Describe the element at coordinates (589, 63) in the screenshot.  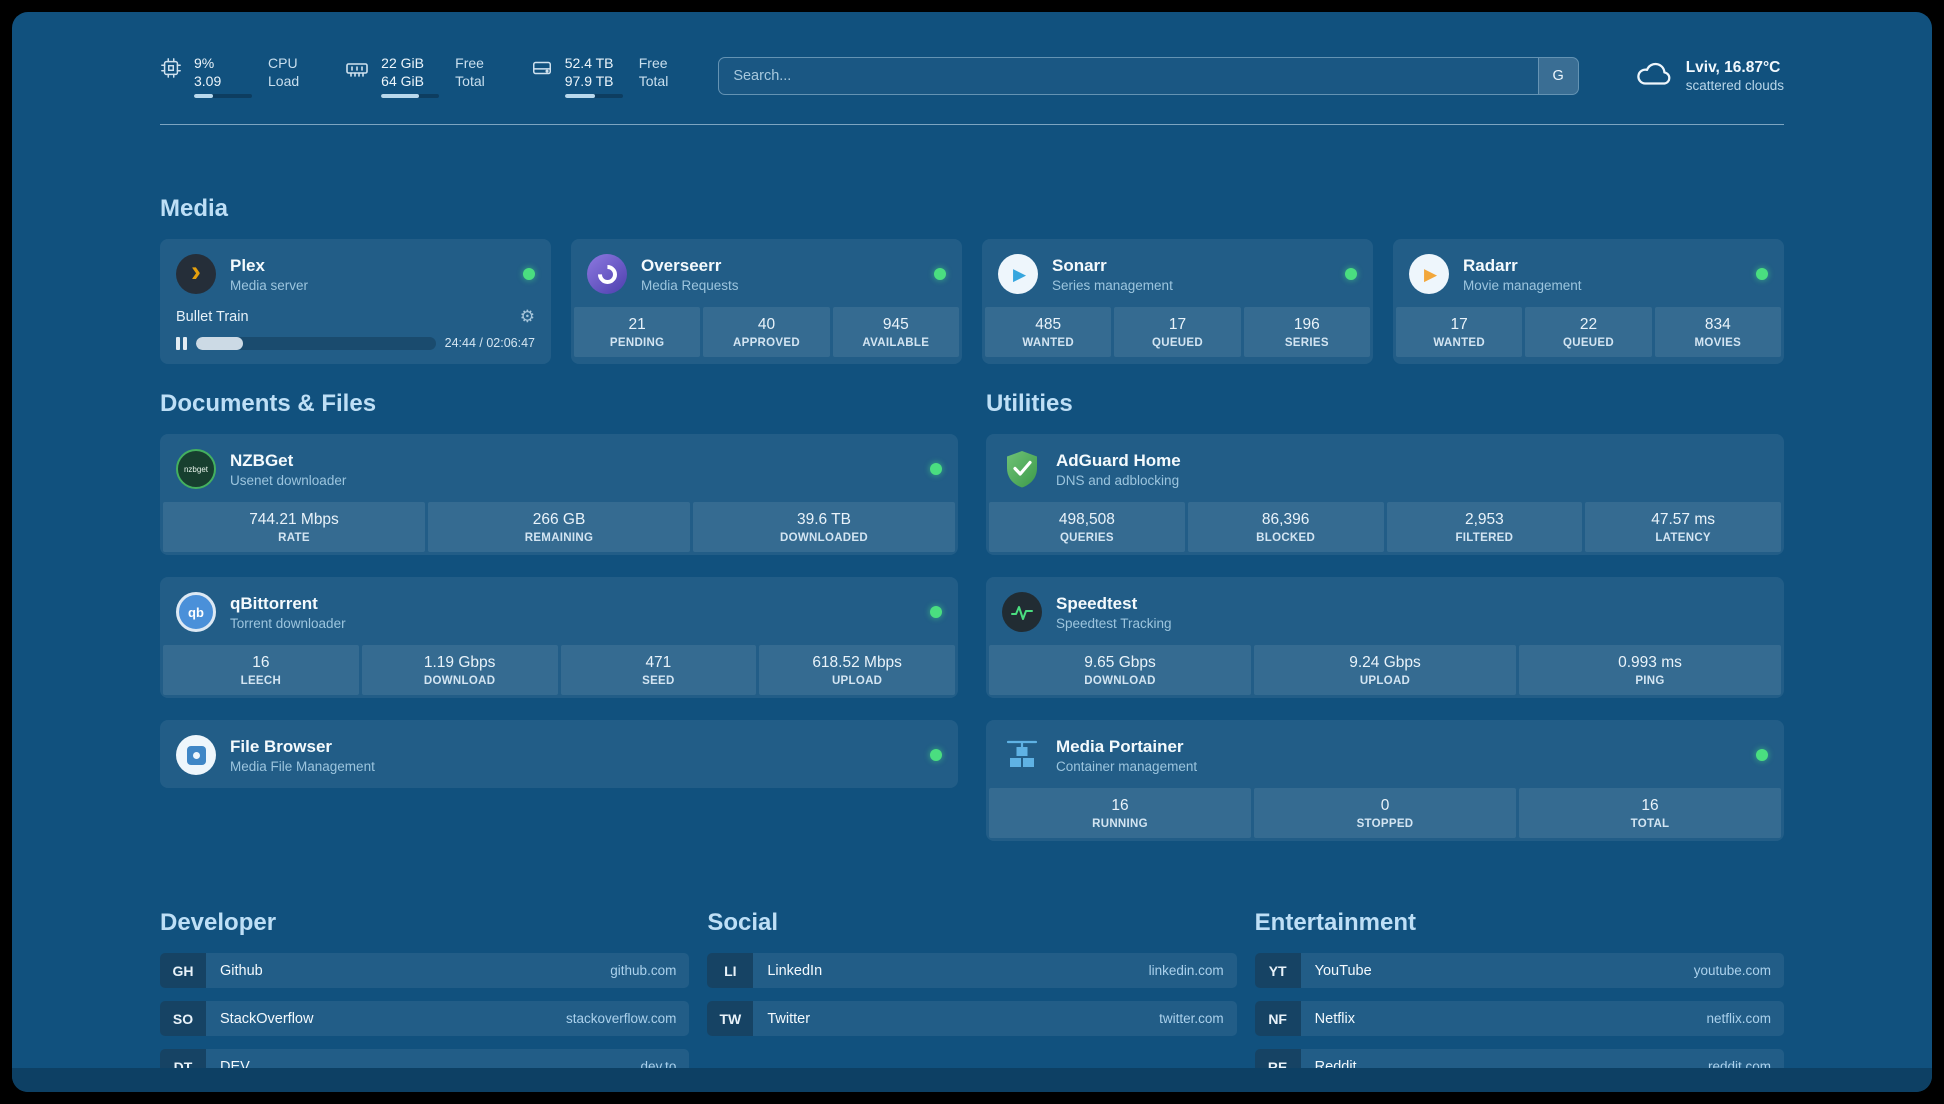
I see `disk-free-value: 52.4 TB` at that location.